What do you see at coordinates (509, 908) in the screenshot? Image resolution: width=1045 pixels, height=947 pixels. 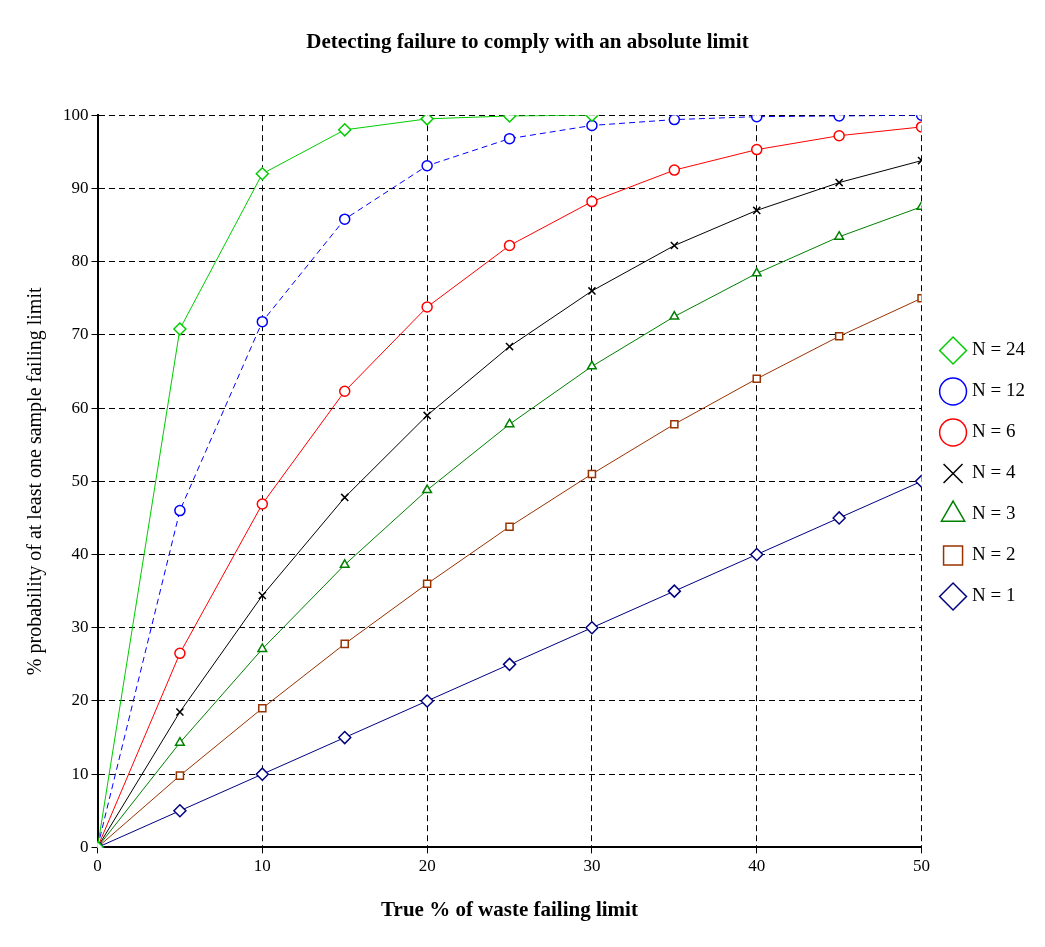 I see `x-axis-title: True % of waste failing limit` at bounding box center [509, 908].